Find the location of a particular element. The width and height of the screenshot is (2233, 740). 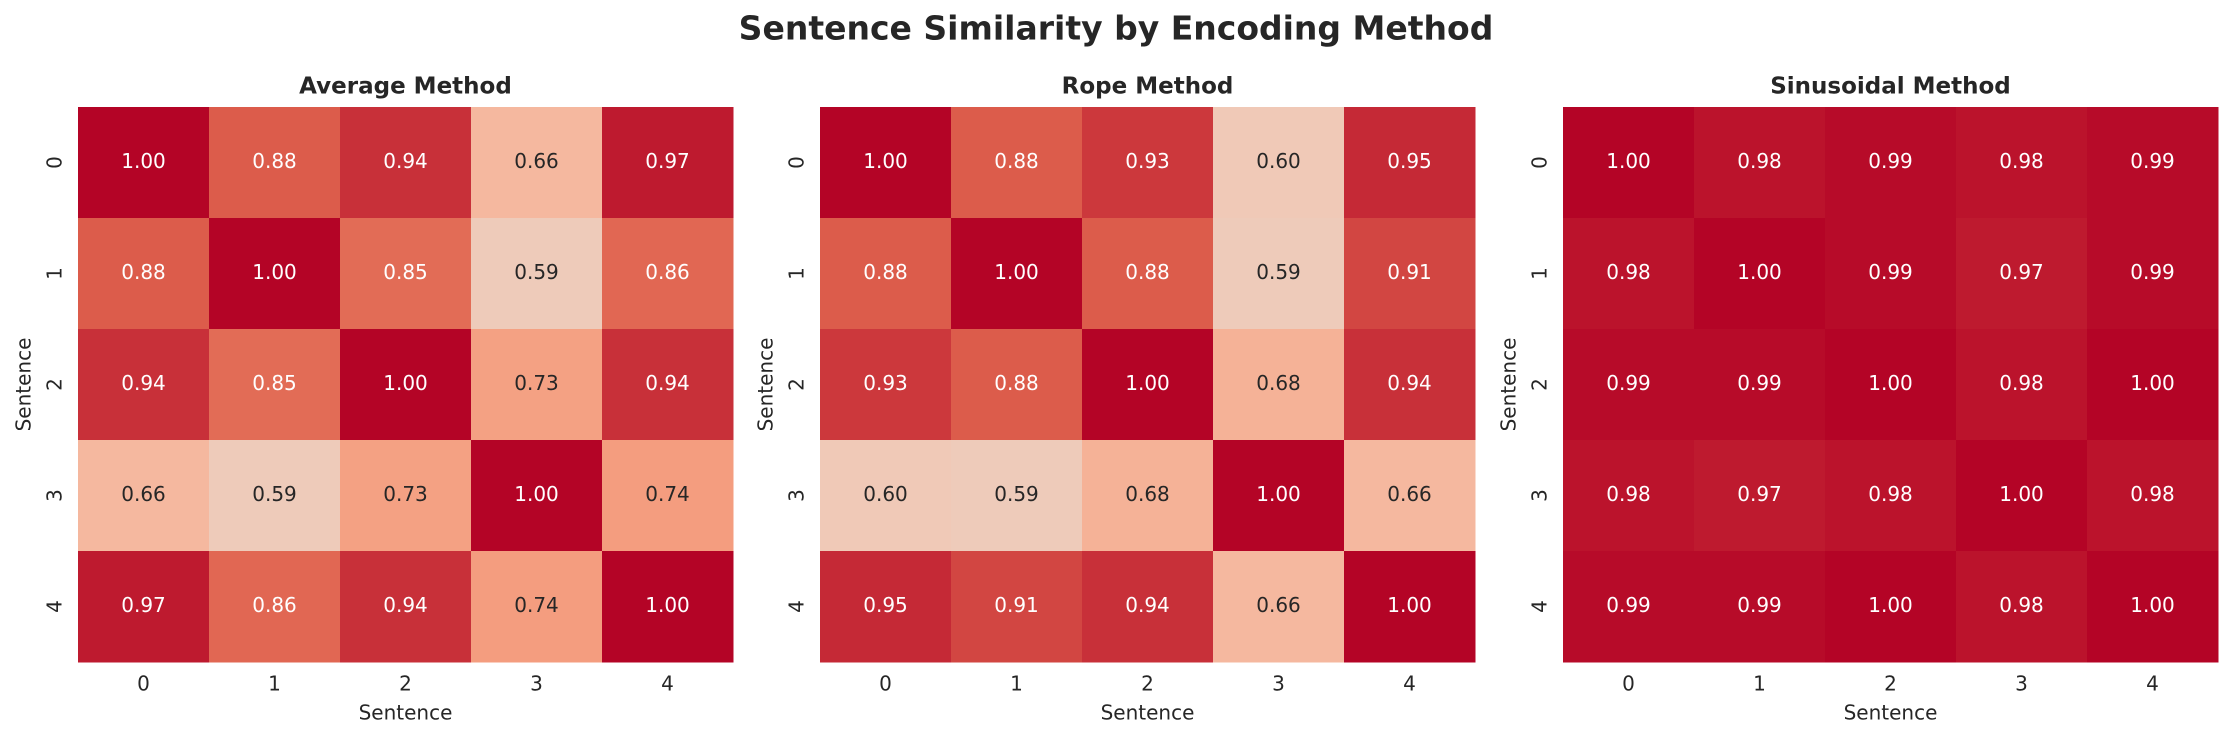

cell-label: 0.60 is located at coordinates (1278, 161).